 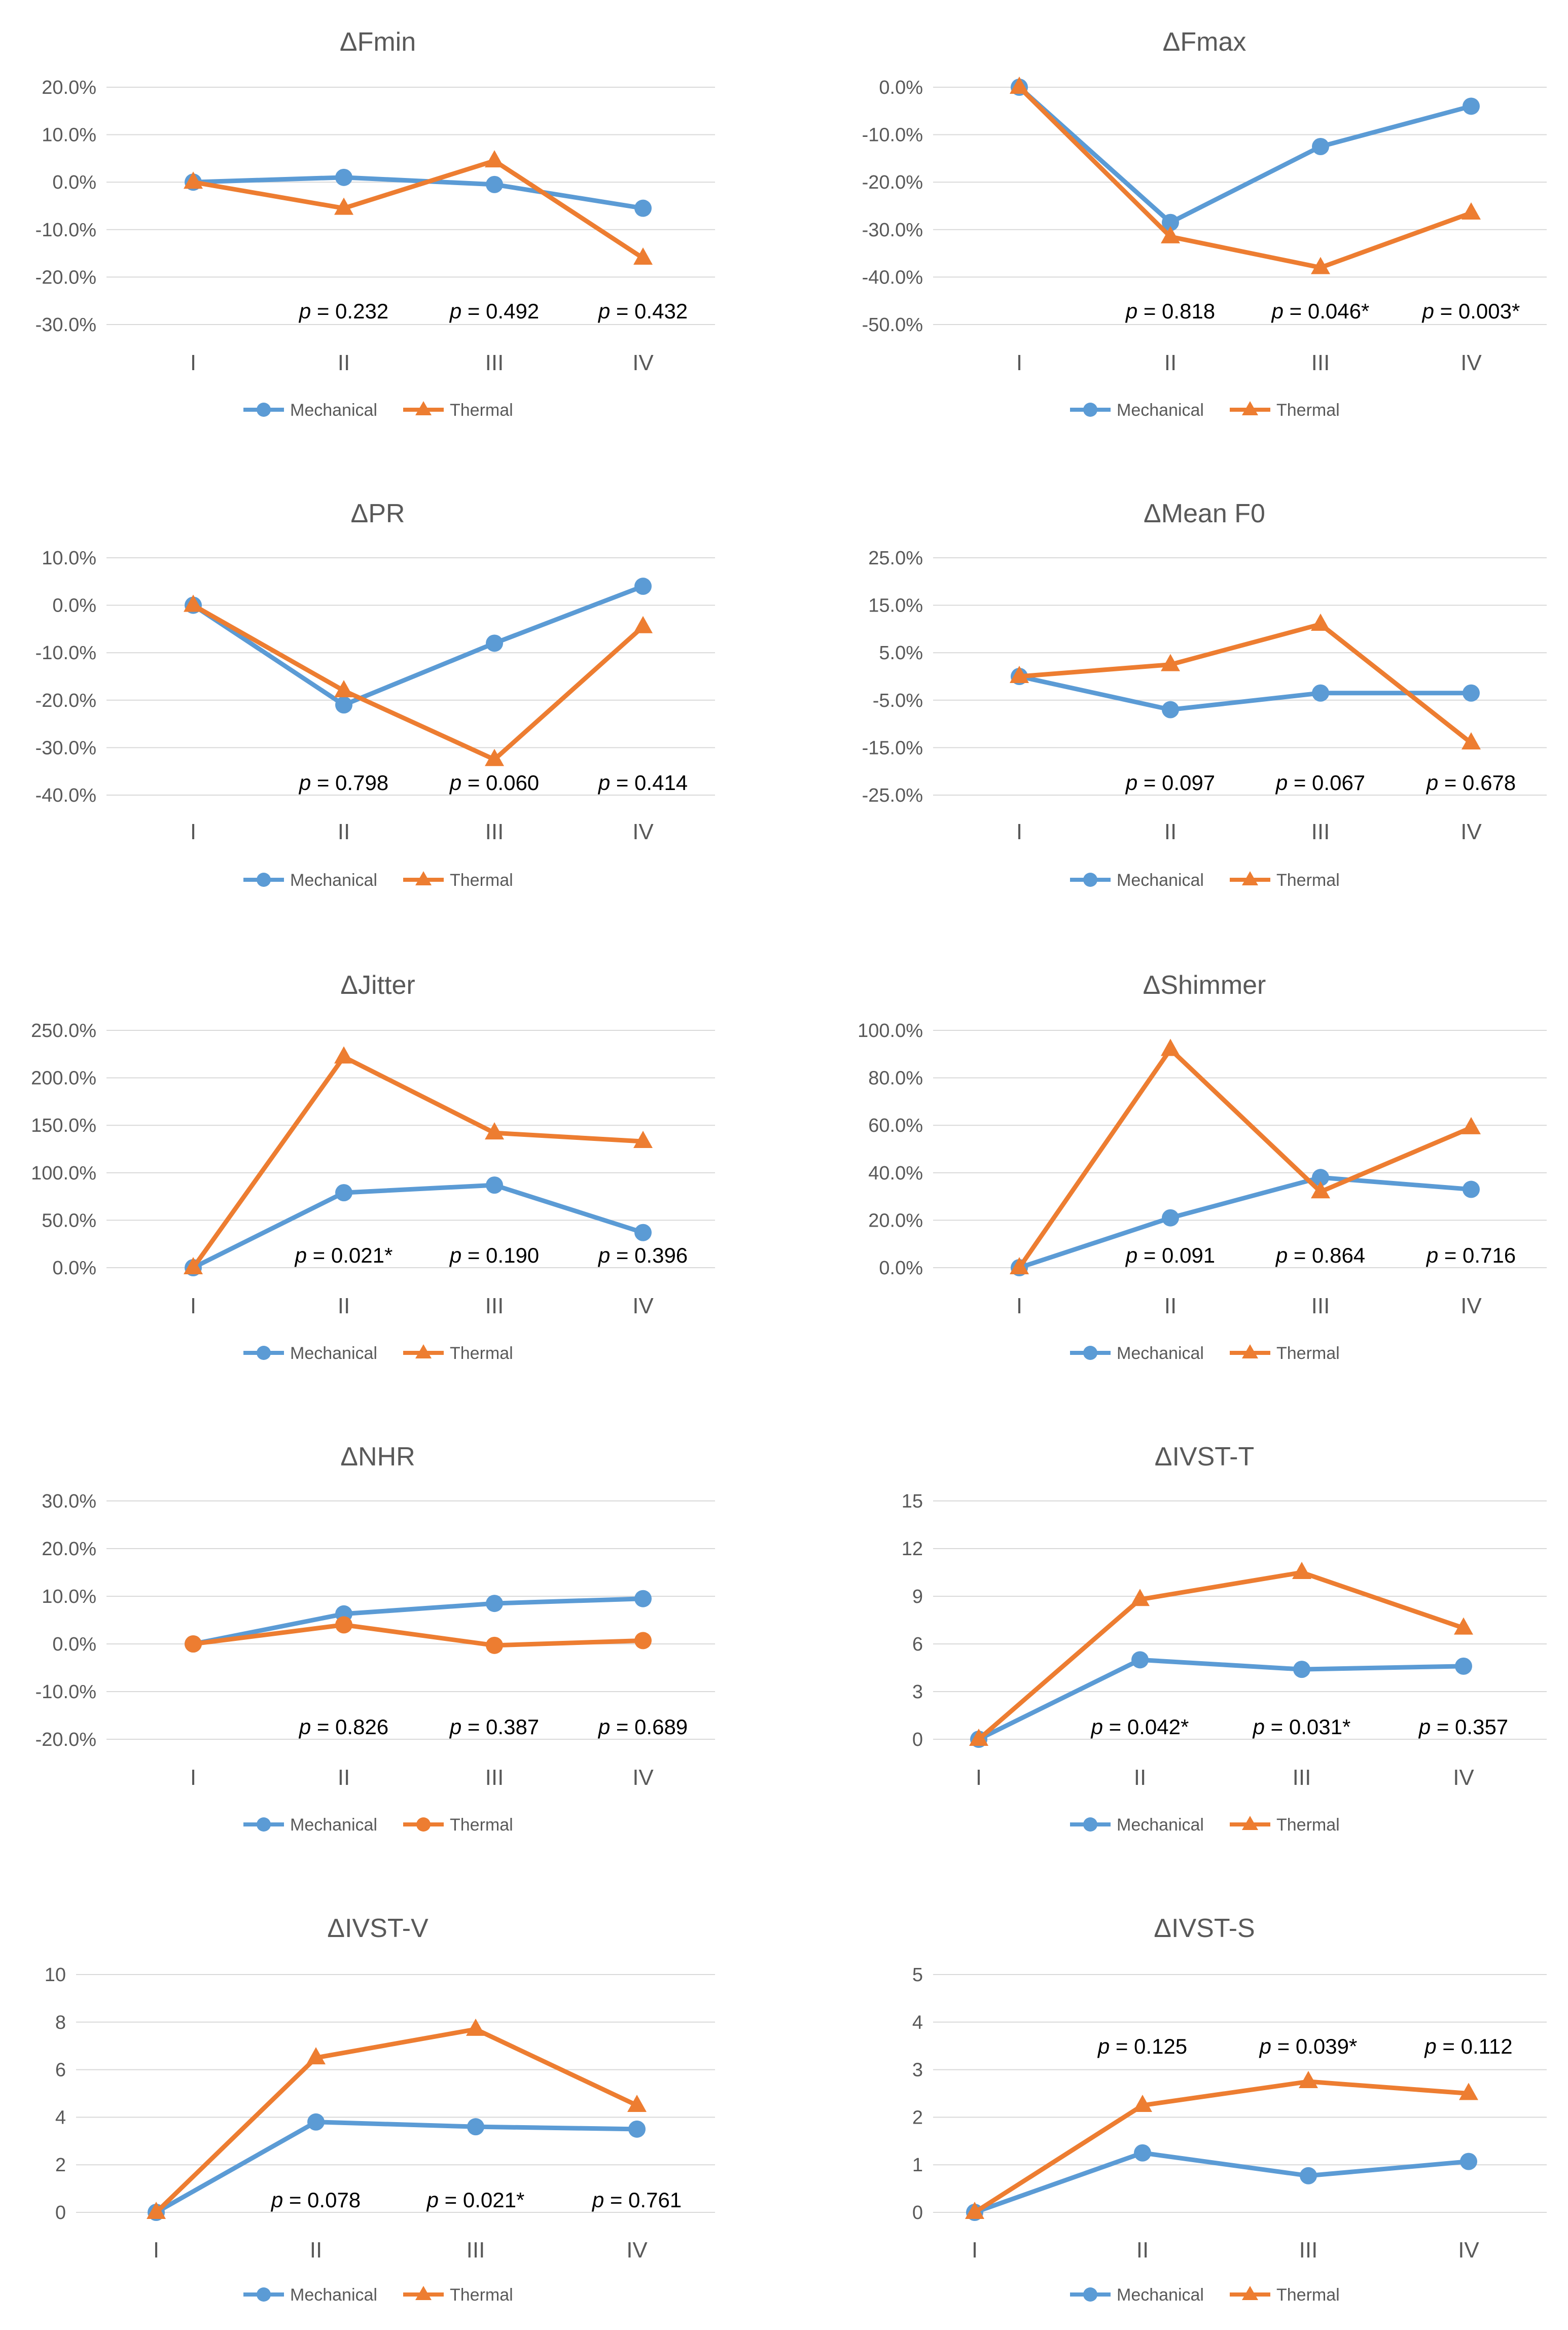 What do you see at coordinates (917, 2213) in the screenshot?
I see `y-tick-label: 0` at bounding box center [917, 2213].